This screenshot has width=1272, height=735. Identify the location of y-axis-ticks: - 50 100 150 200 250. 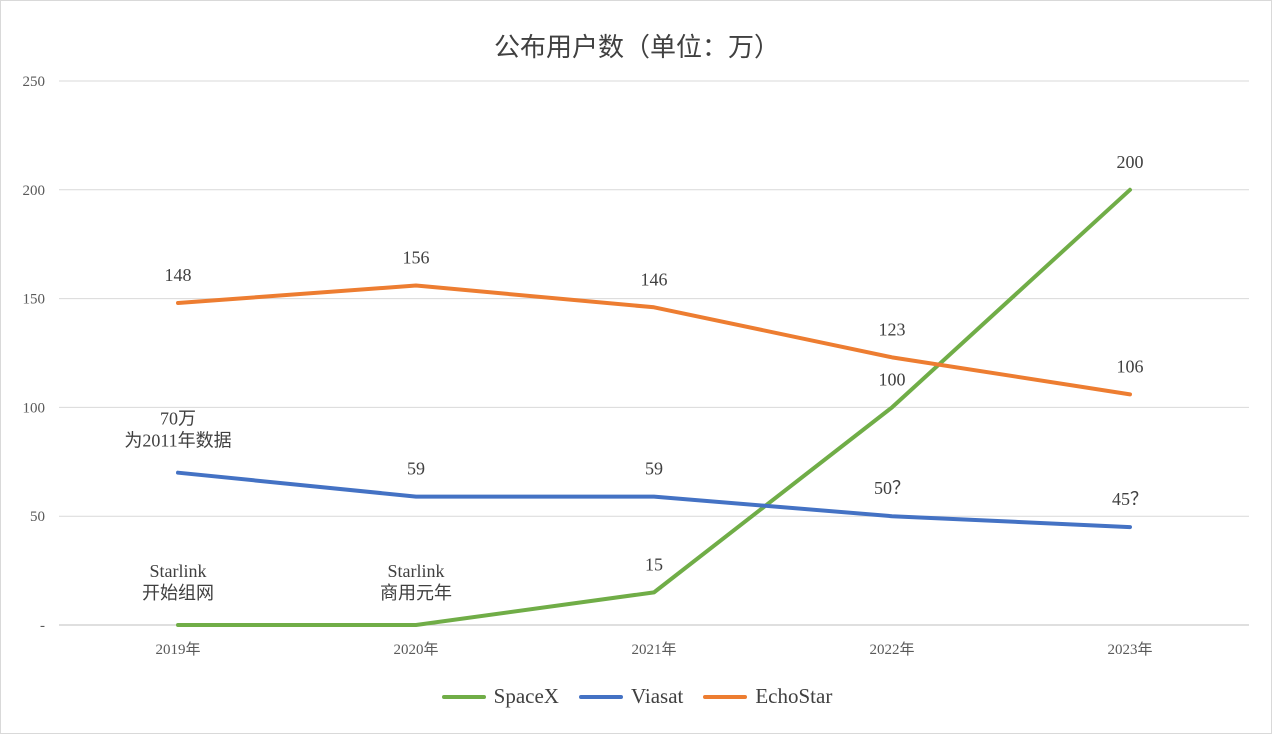
(34, 354).